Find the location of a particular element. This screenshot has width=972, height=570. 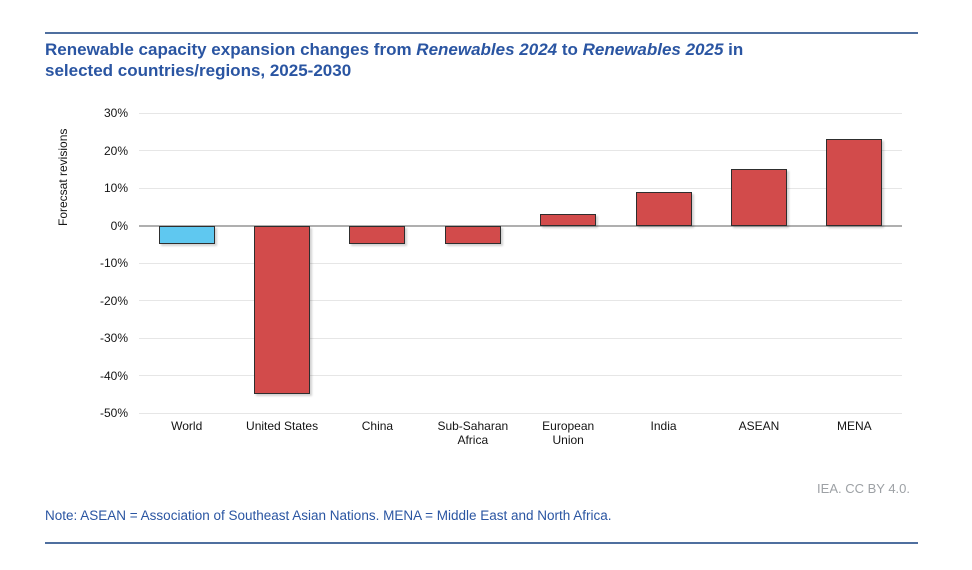

x-axis-label-world: World is located at coordinates (187, 426).